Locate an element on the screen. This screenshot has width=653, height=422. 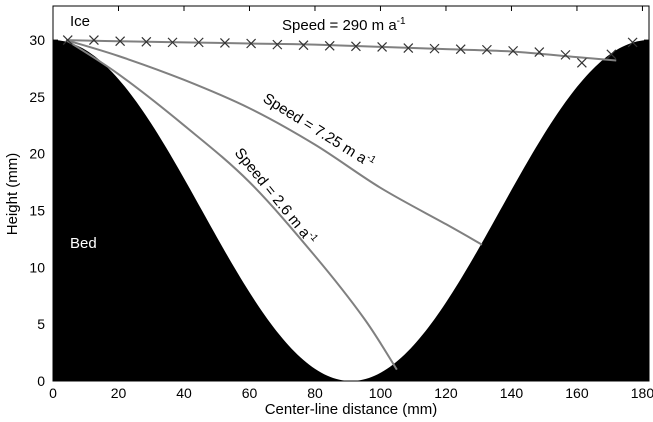
x-tick-label: 100 is located at coordinates (381, 393).